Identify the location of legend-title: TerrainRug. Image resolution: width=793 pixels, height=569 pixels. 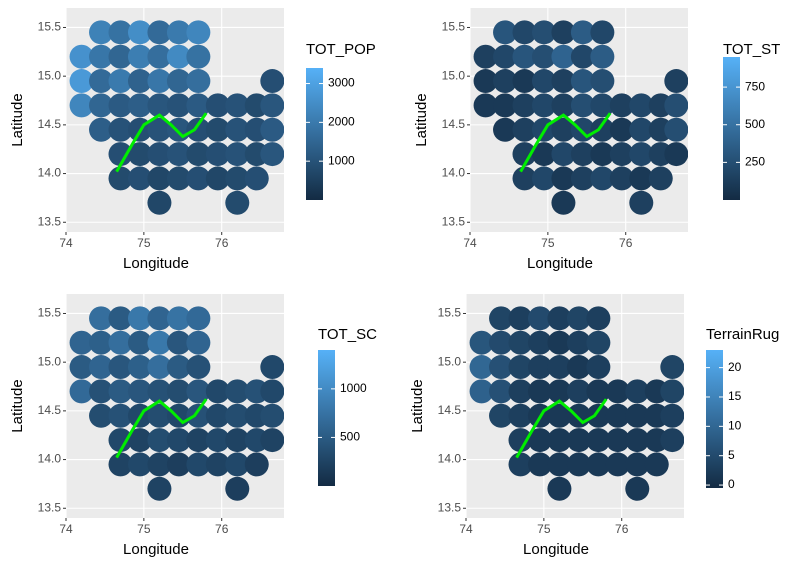
(742, 334).